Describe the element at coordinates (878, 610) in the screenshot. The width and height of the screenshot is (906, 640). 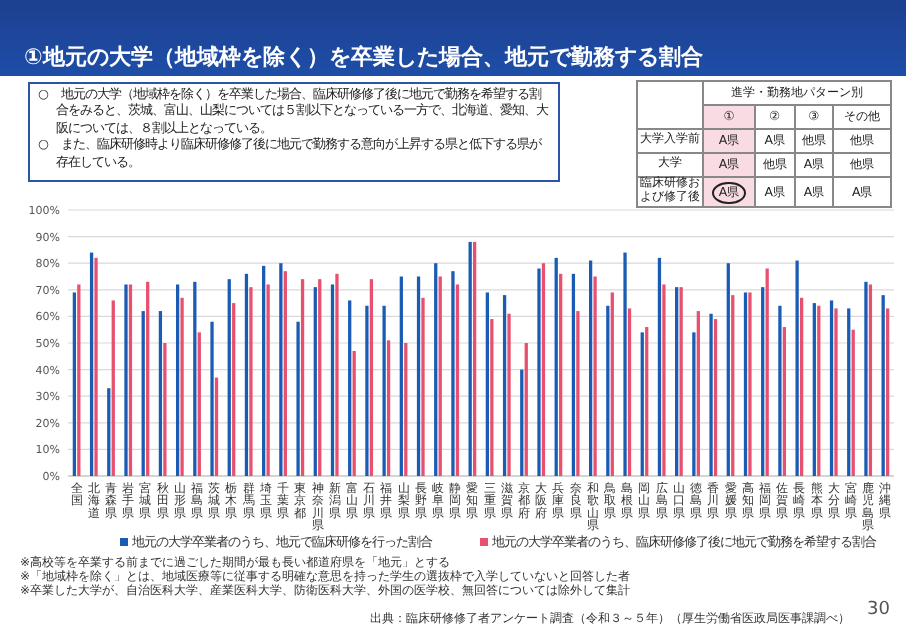
I see `text: 30` at that location.